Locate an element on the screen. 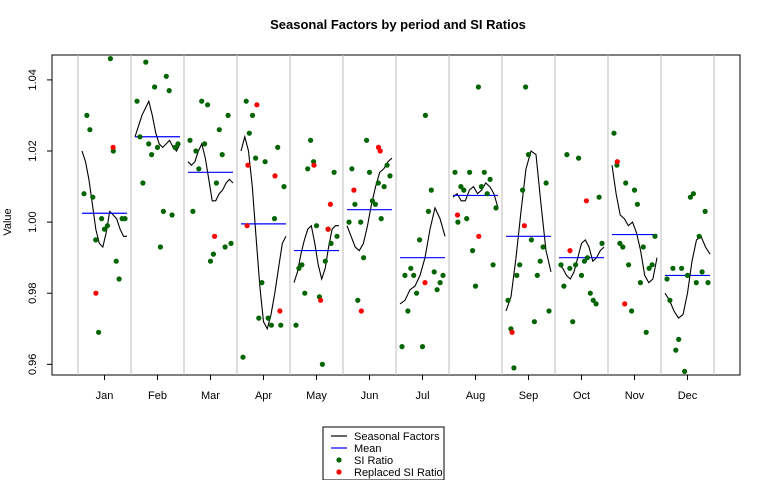  x-tick-label: Feb is located at coordinates (157, 396).